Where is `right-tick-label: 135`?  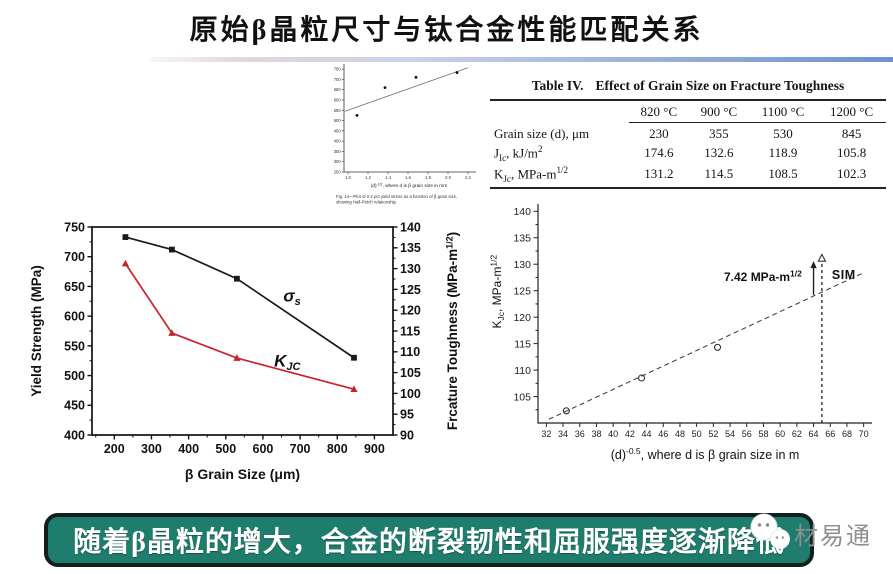 right-tick-label: 135 is located at coordinates (410, 248).